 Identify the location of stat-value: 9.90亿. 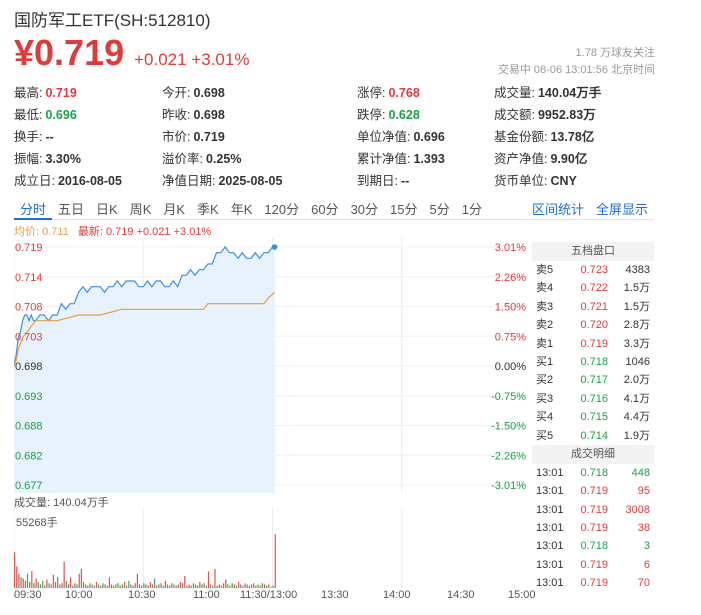
(569, 159).